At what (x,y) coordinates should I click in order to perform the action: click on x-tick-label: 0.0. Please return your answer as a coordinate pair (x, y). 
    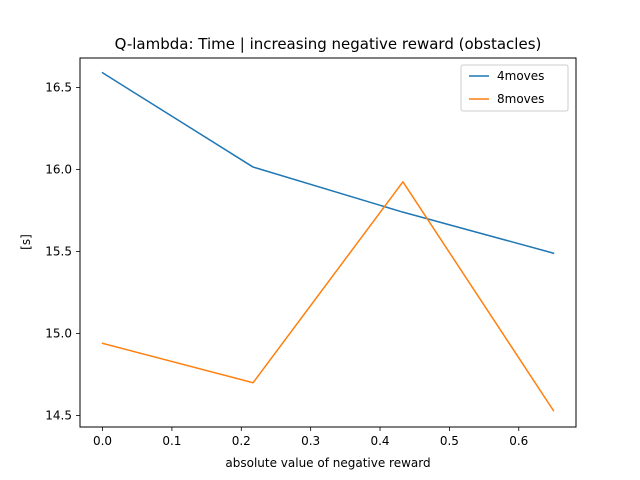
    Looking at the image, I should click on (102, 441).